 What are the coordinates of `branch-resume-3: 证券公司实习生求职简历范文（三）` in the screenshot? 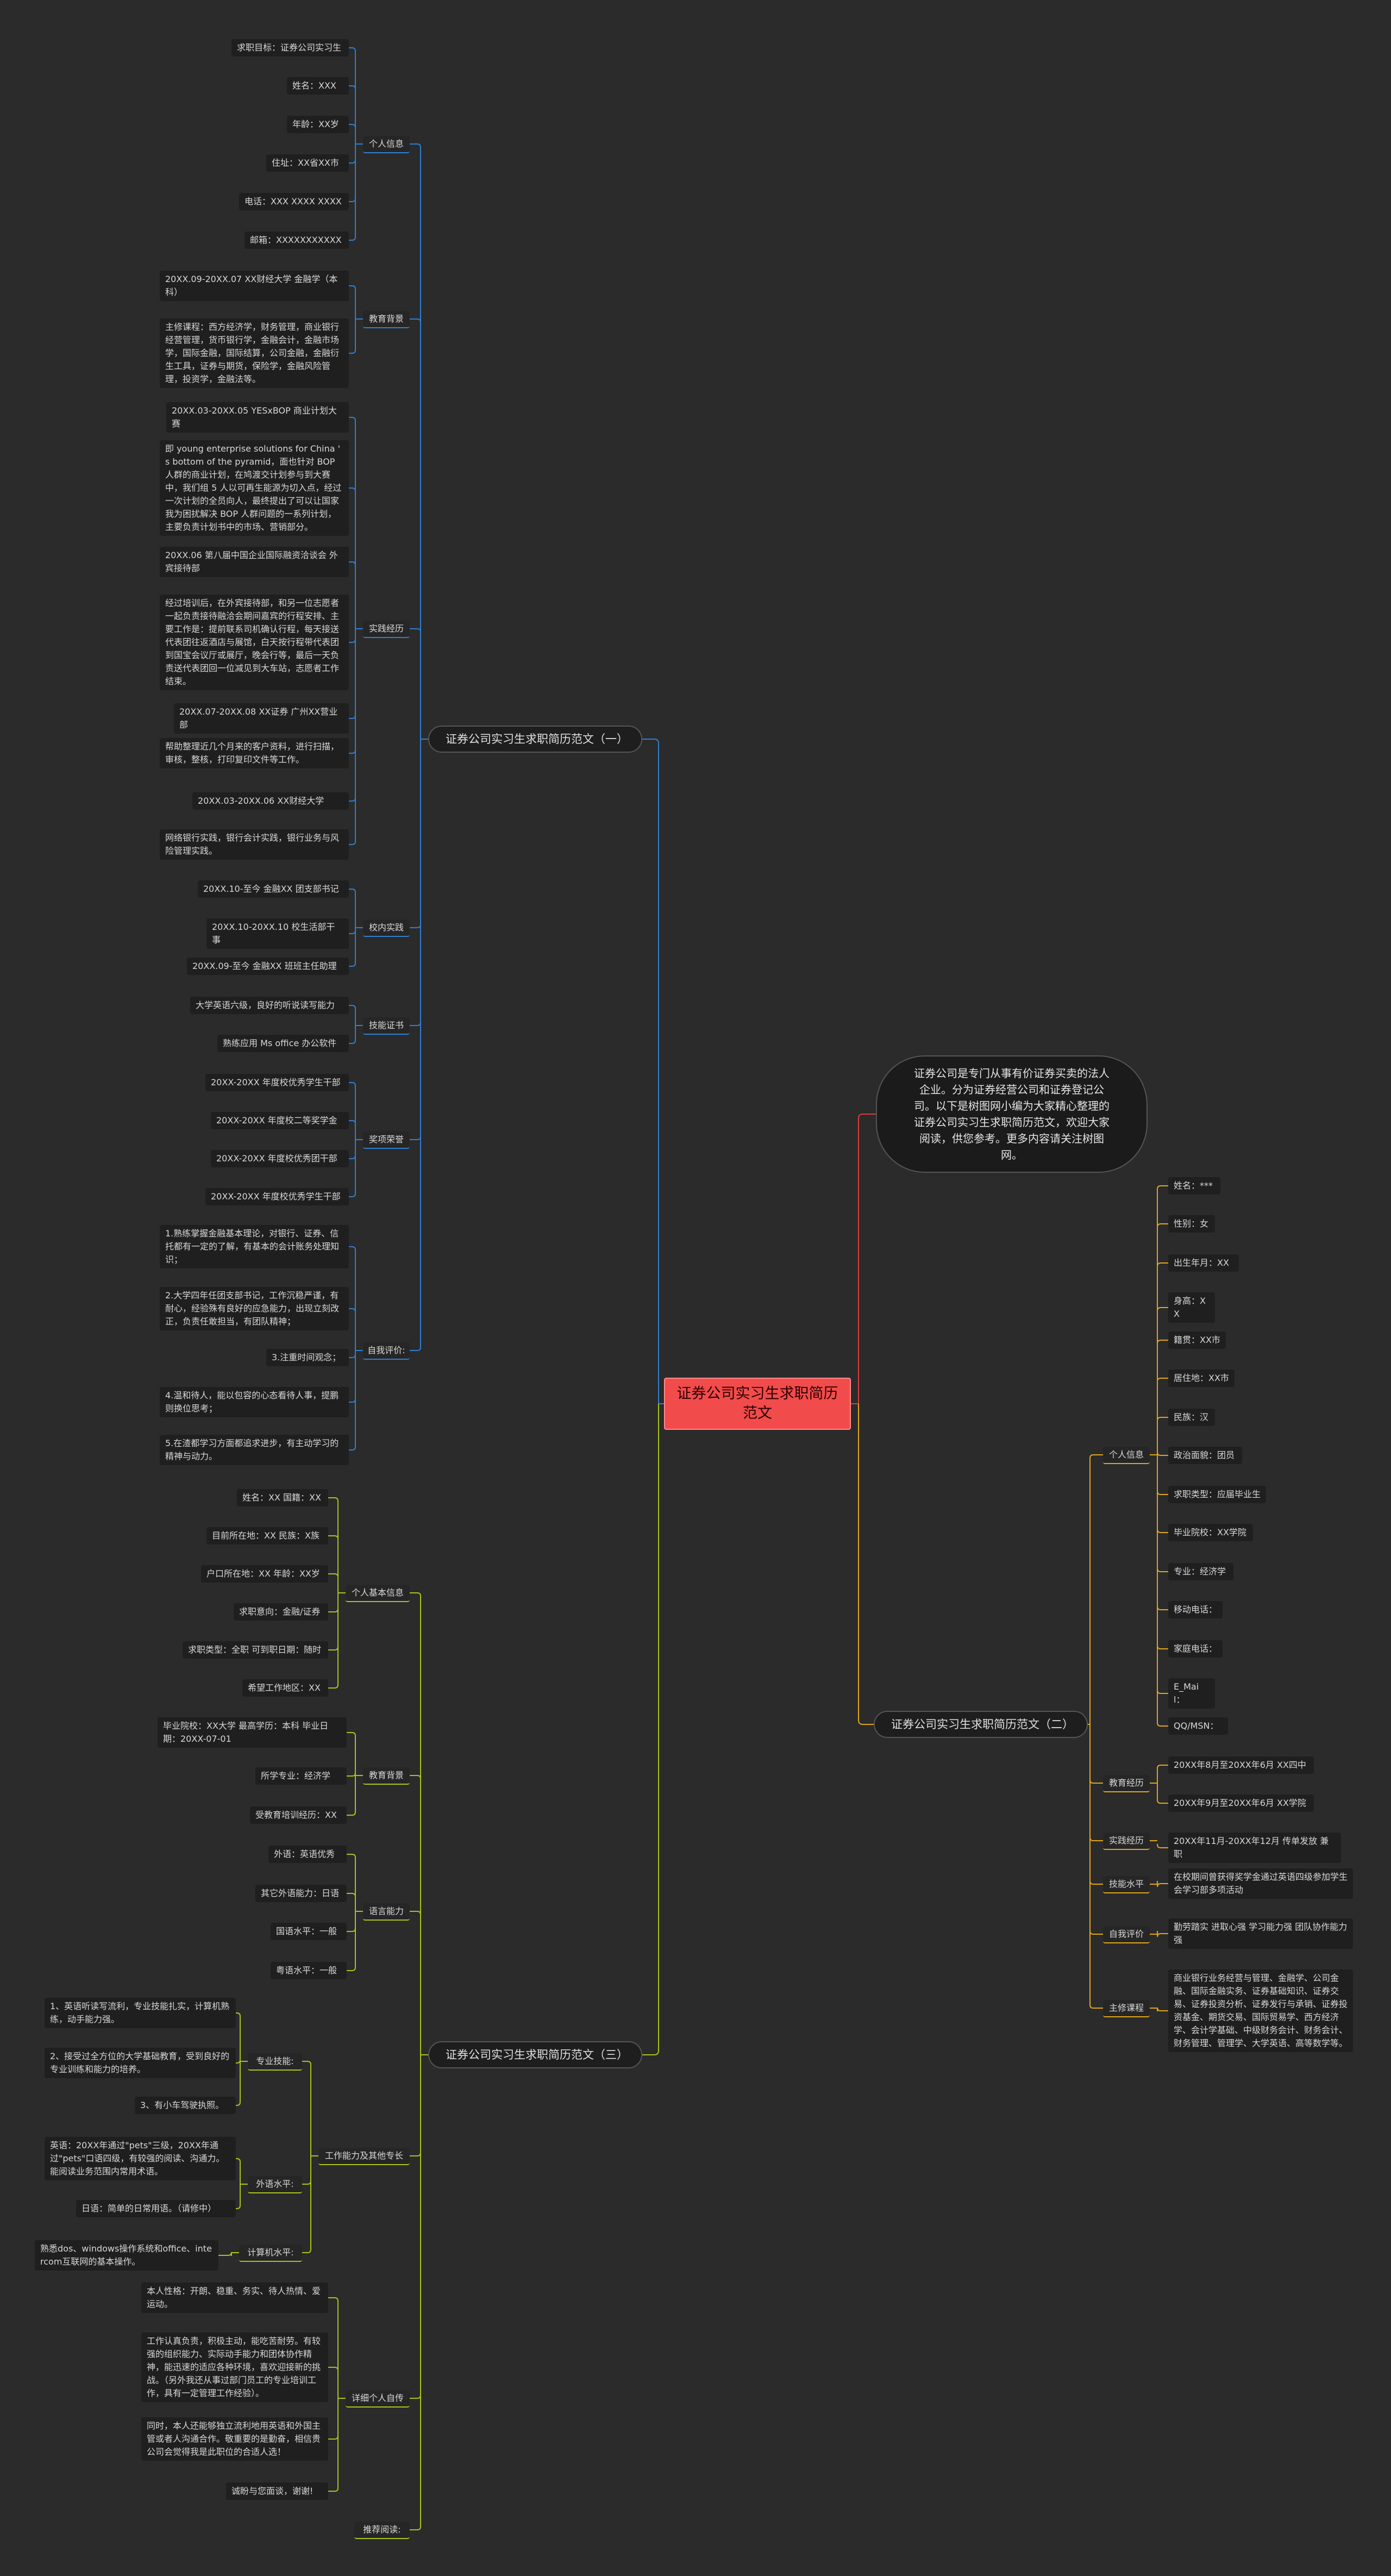 It's located at (535, 2054).